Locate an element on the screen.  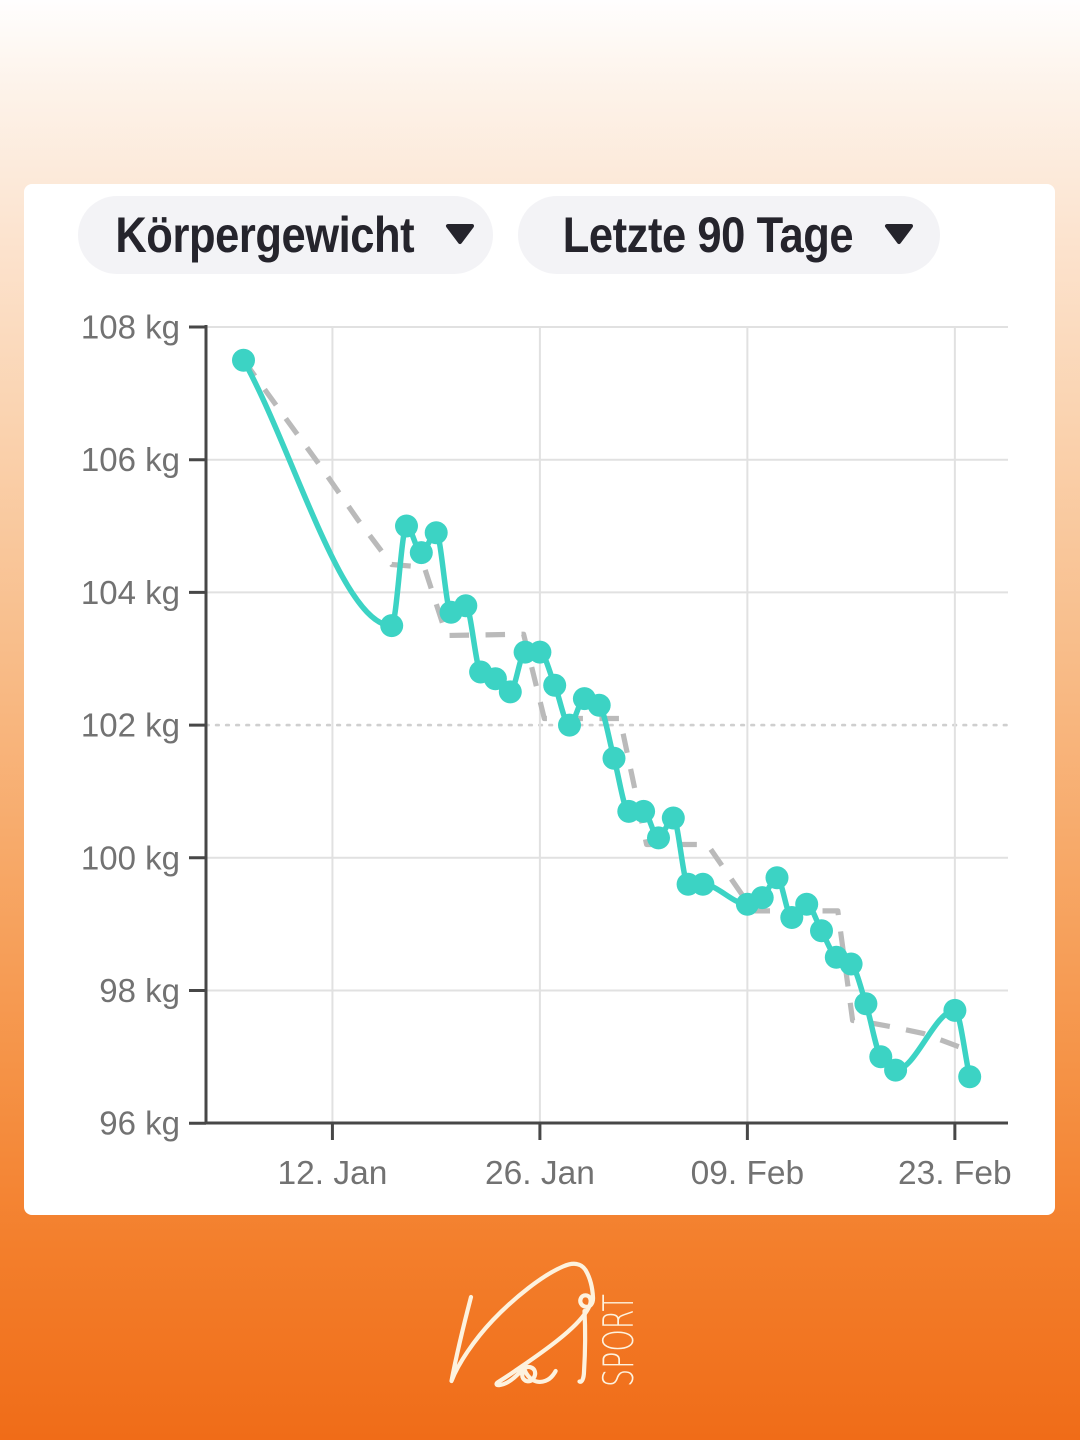
logo-sport-text: SPORT is located at coordinates (618, 1340).